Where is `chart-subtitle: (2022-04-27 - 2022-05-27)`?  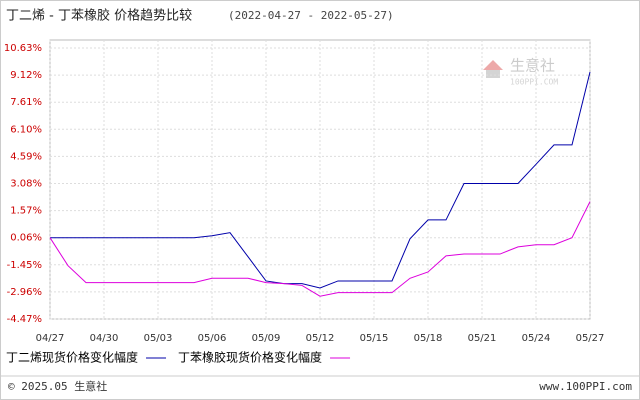
chart-subtitle: (2022-04-27 - 2022-05-27) is located at coordinates (311, 15).